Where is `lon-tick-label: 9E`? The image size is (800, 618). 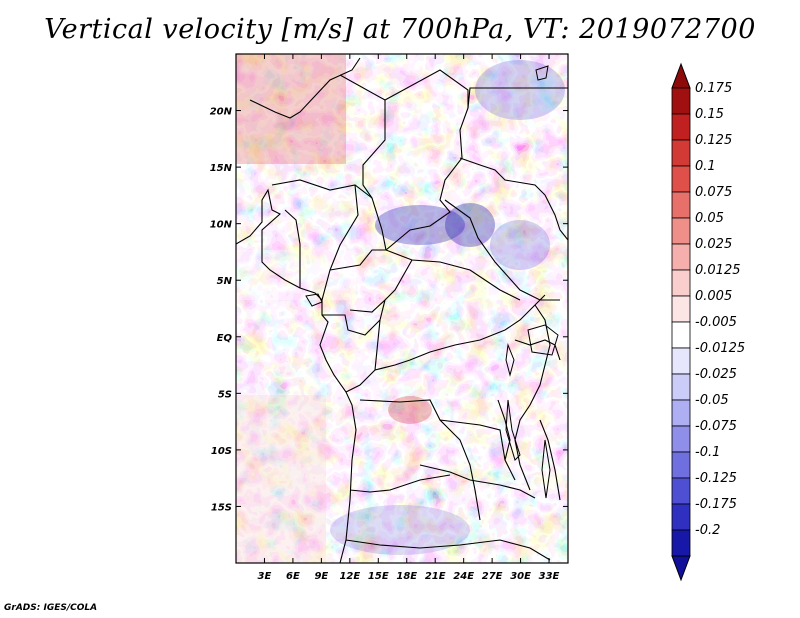
lon-tick-label: 9E is located at coordinates (321, 576).